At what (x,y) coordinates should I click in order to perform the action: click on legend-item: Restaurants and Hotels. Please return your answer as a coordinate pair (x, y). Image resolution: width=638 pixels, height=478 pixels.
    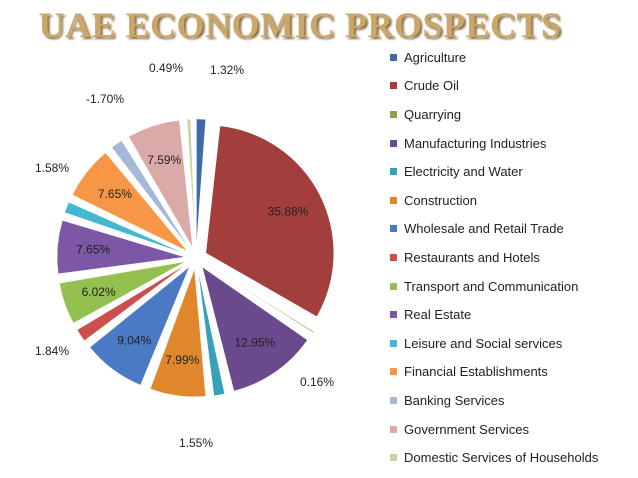
    Looking at the image, I should click on (512, 257).